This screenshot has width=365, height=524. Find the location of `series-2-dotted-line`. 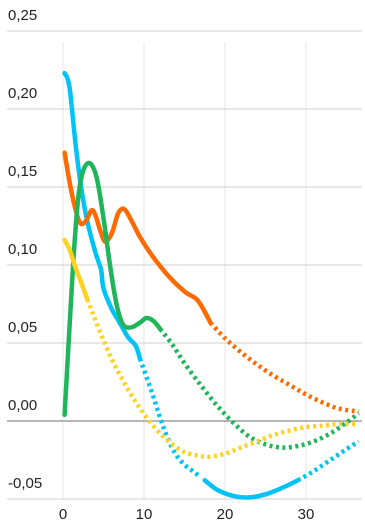

series-2-dotted-line is located at coordinates (259, 388).